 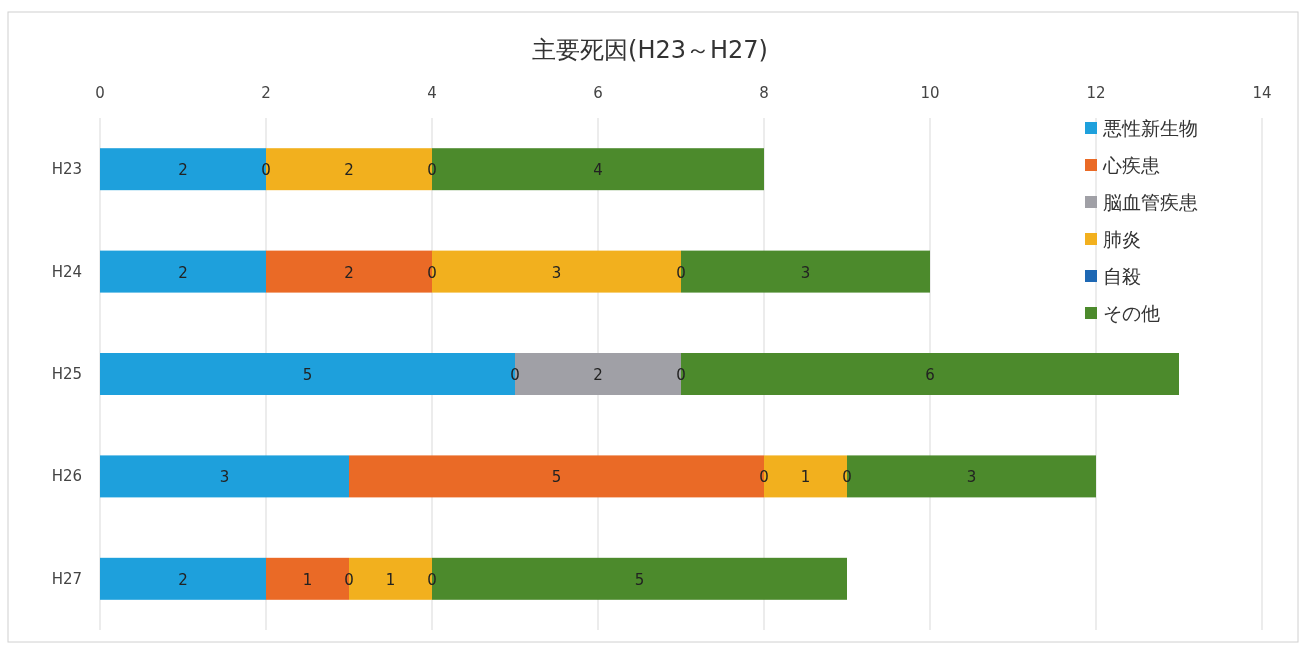 What do you see at coordinates (930, 93) in the screenshot?
I see `x-tick-label: 10` at bounding box center [930, 93].